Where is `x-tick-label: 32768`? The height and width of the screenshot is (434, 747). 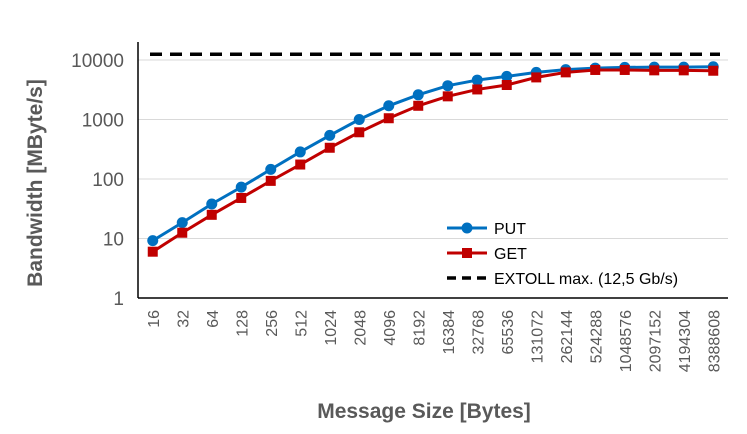
x-tick-label: 32768 is located at coordinates (478, 332).